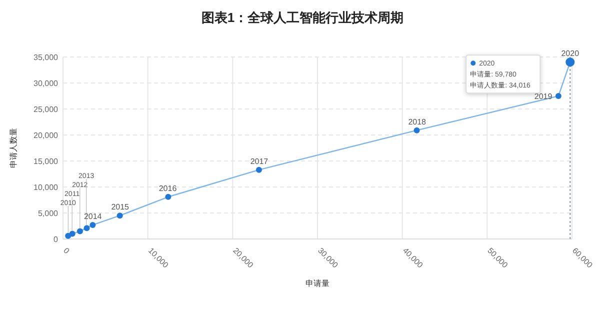 This screenshot has width=605, height=332. Describe the element at coordinates (318, 283) in the screenshot. I see `x-axis-title: 申请量` at that location.